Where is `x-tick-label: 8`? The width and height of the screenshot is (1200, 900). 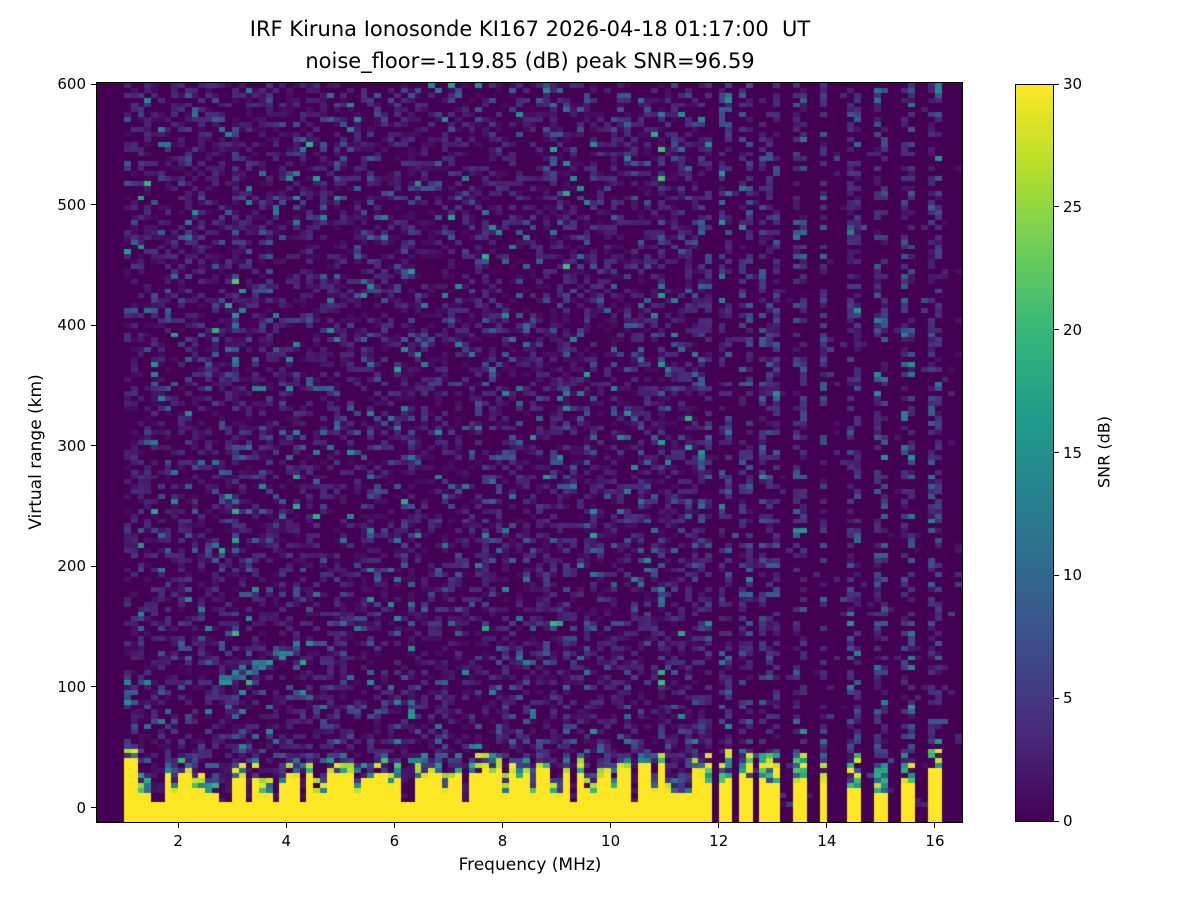
x-tick-label: 8 is located at coordinates (502, 841).